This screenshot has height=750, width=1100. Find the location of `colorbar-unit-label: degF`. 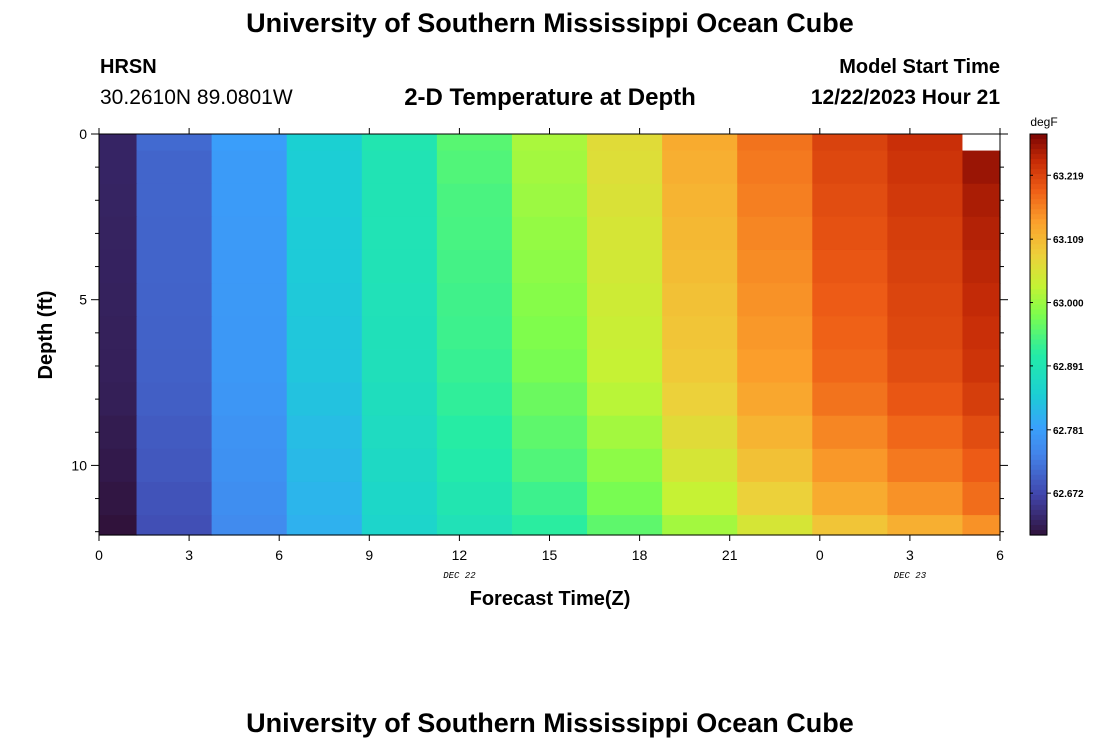

colorbar-unit-label: degF is located at coordinates (1043, 122).